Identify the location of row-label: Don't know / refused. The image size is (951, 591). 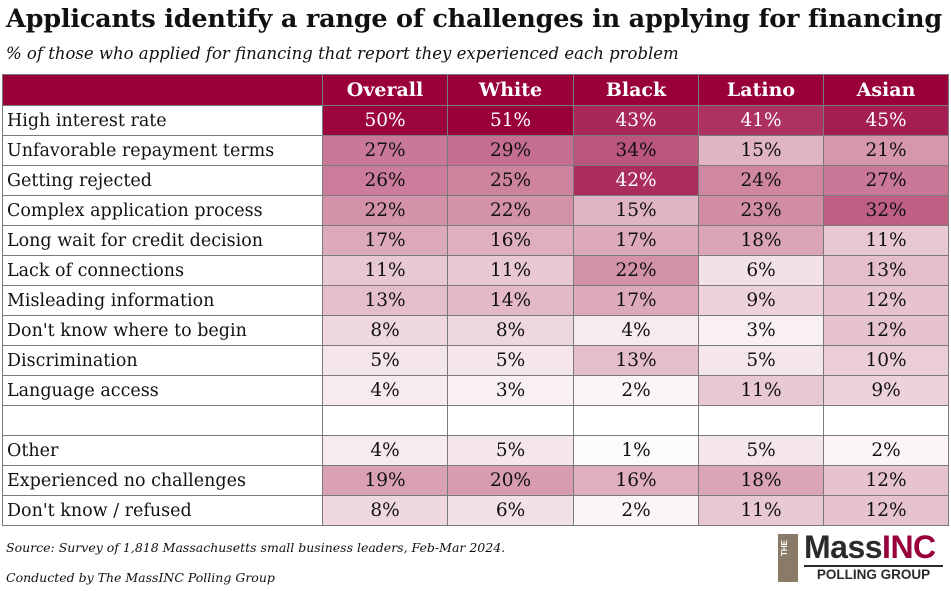
(162, 510).